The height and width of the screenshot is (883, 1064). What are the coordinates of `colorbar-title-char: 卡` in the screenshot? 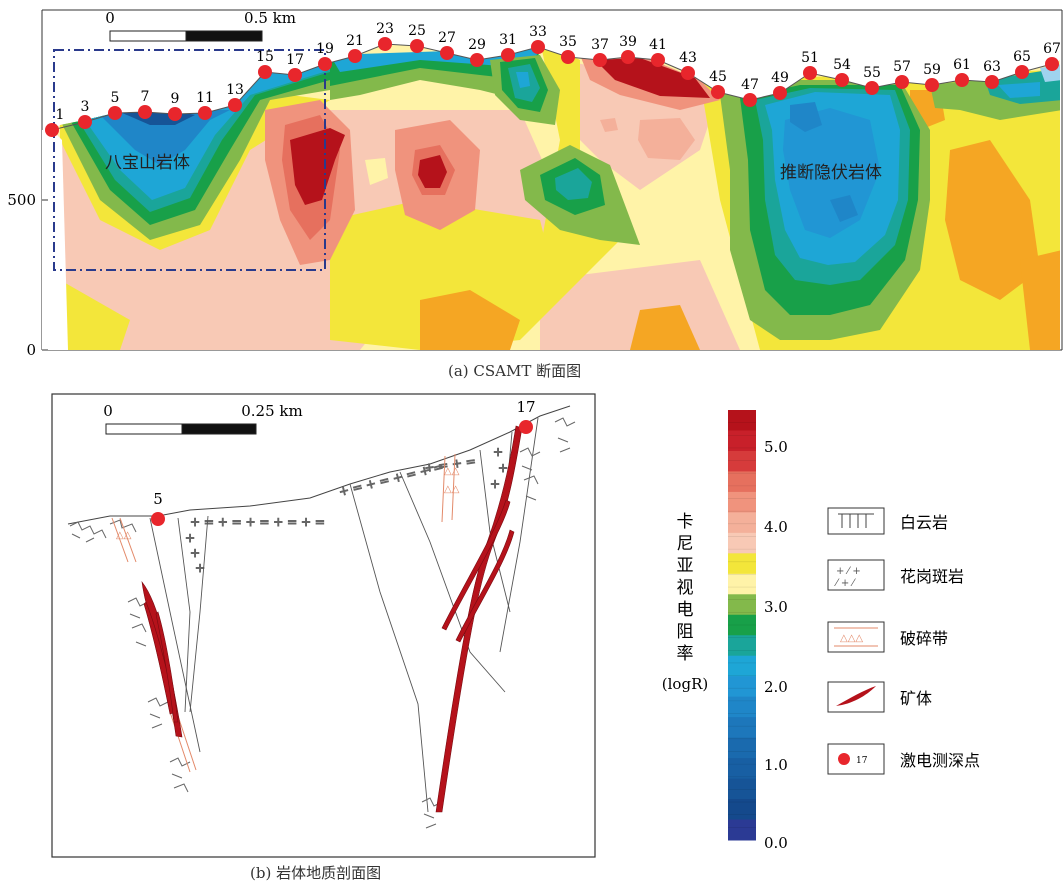 It's located at (685, 522).